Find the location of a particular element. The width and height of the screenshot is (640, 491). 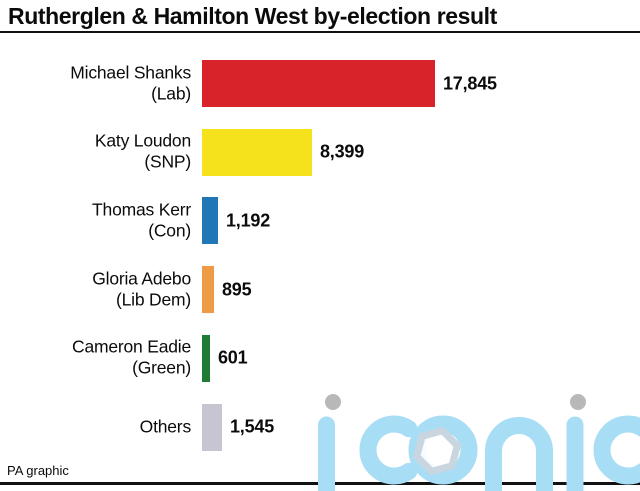

source-credit: PA graphic is located at coordinates (38, 470).